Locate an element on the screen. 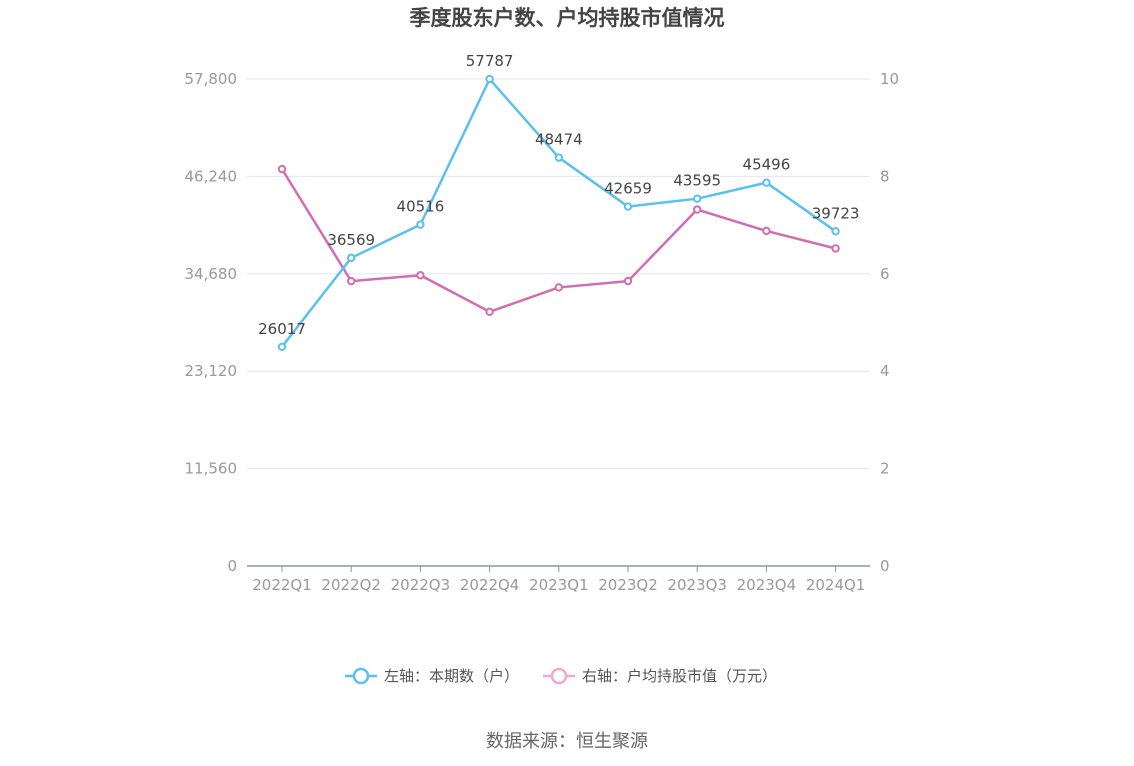  left-tick-label: 34,680 is located at coordinates (211, 274).